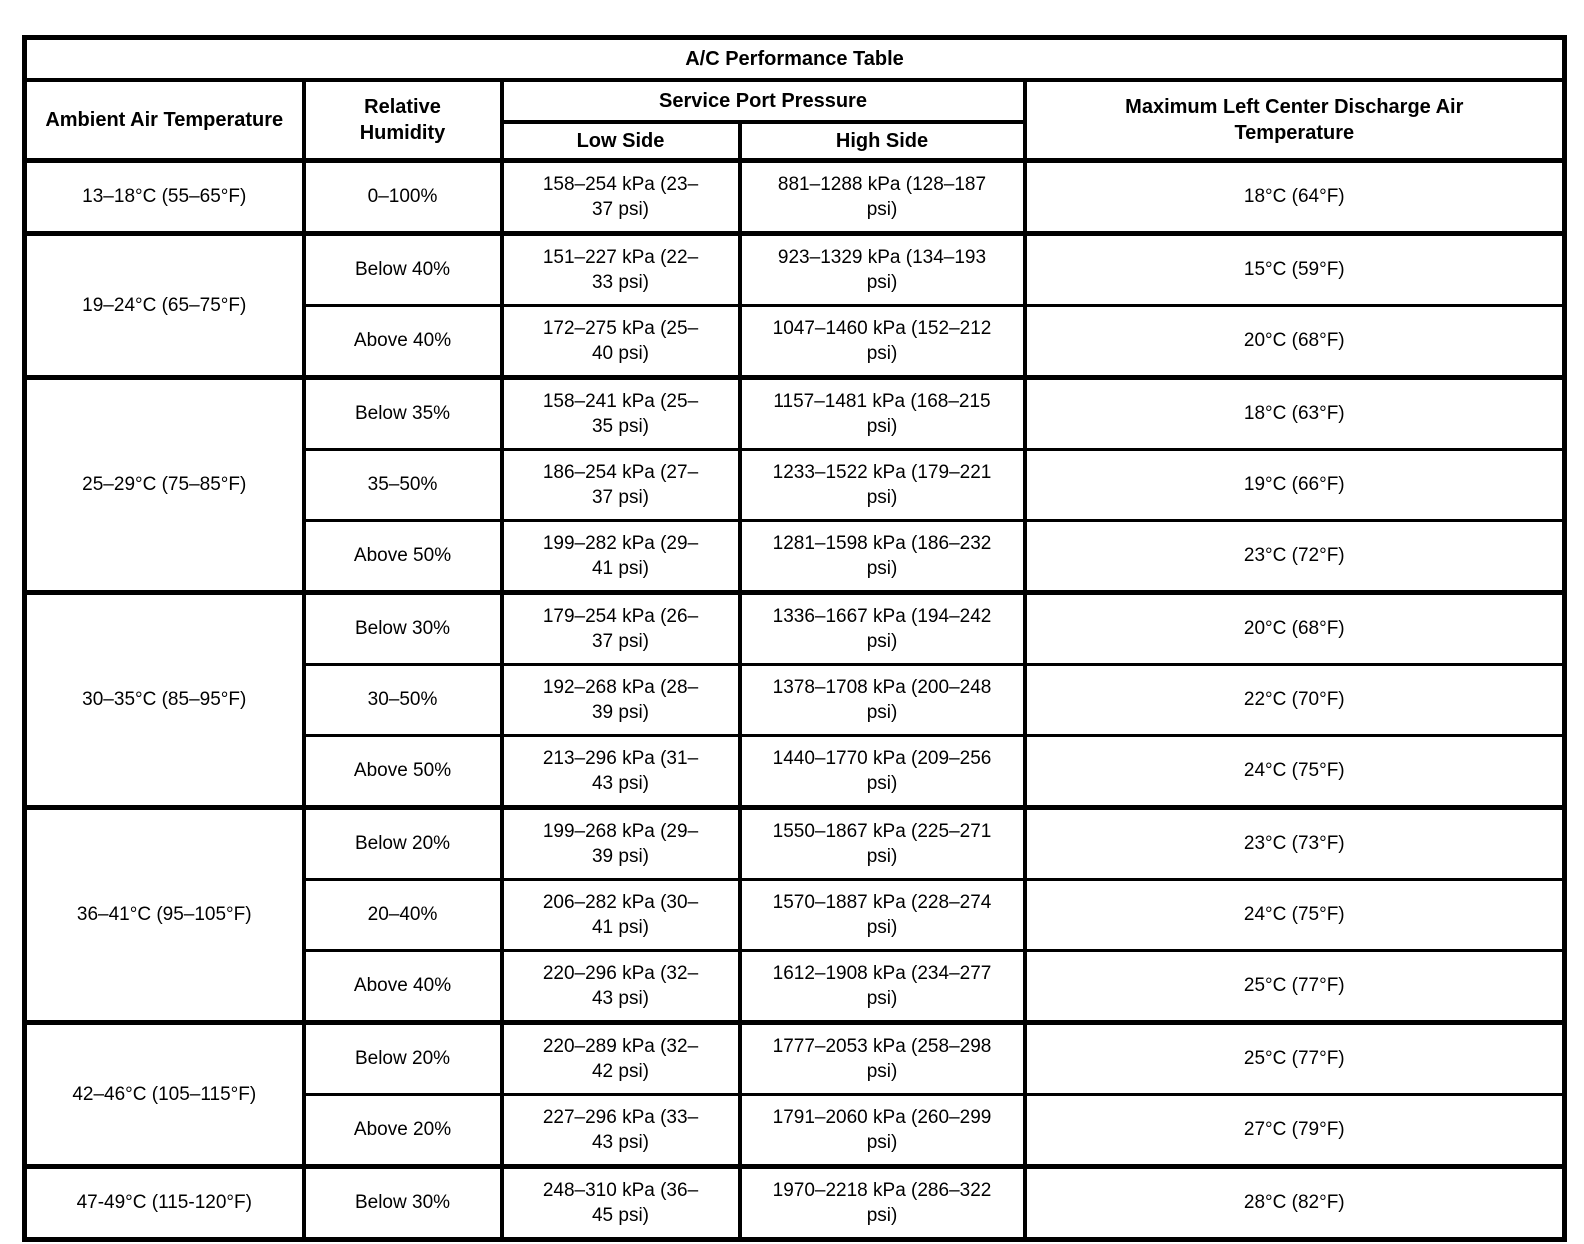 The width and height of the screenshot is (1584, 1244). What do you see at coordinates (620, 986) in the screenshot?
I see `low-side-cell: 220–296 kPa (32–43 psi)` at bounding box center [620, 986].